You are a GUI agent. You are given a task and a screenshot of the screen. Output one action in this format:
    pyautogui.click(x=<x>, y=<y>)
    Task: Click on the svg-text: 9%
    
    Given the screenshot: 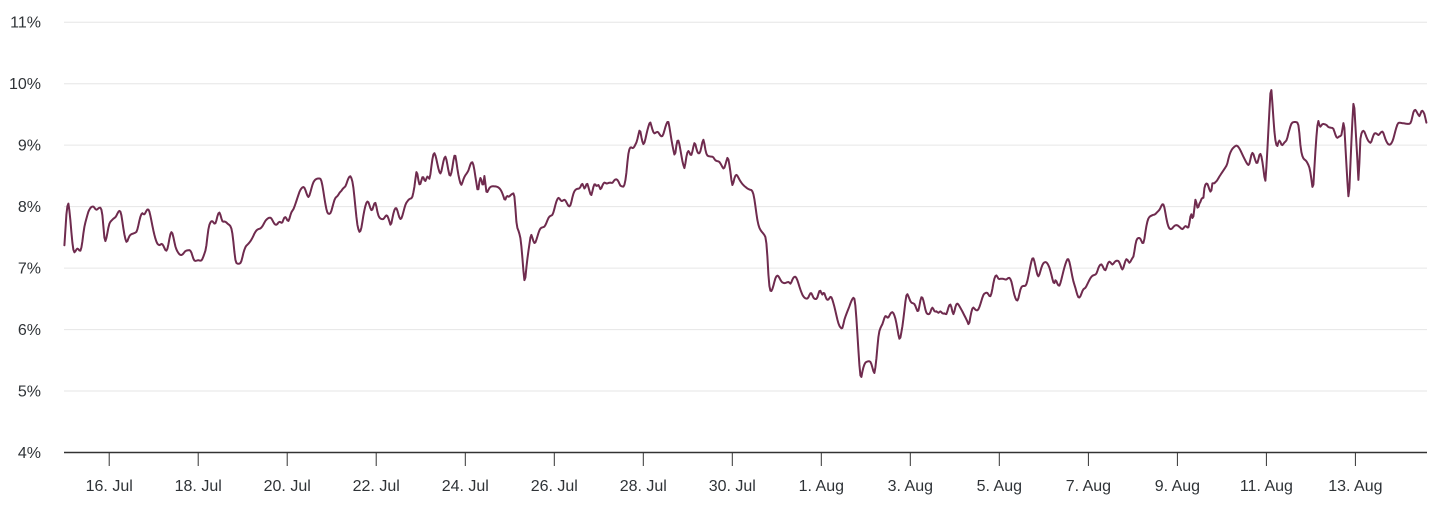 What is the action you would take?
    pyautogui.click(x=29, y=146)
    